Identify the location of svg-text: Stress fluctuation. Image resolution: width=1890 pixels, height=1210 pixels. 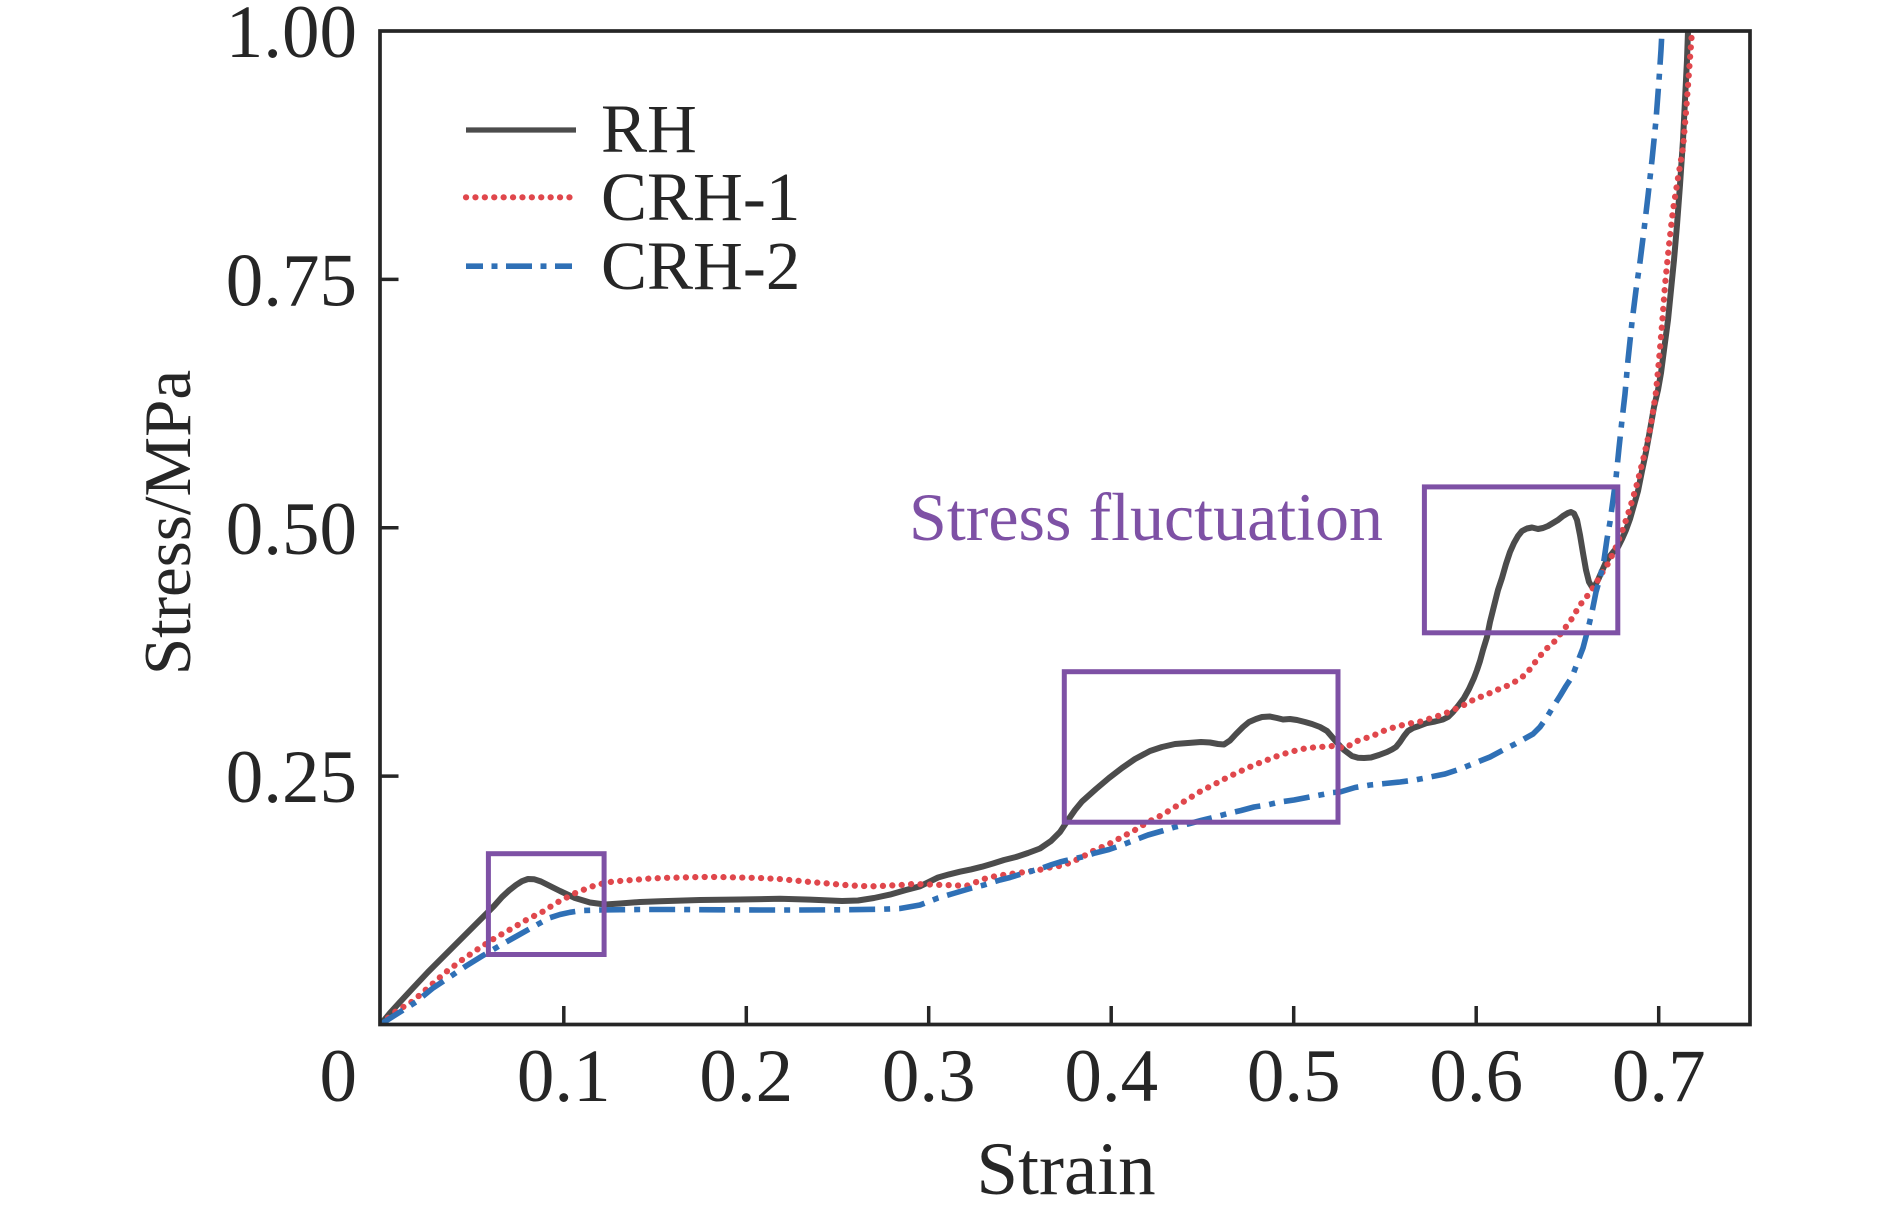
(1146, 517).